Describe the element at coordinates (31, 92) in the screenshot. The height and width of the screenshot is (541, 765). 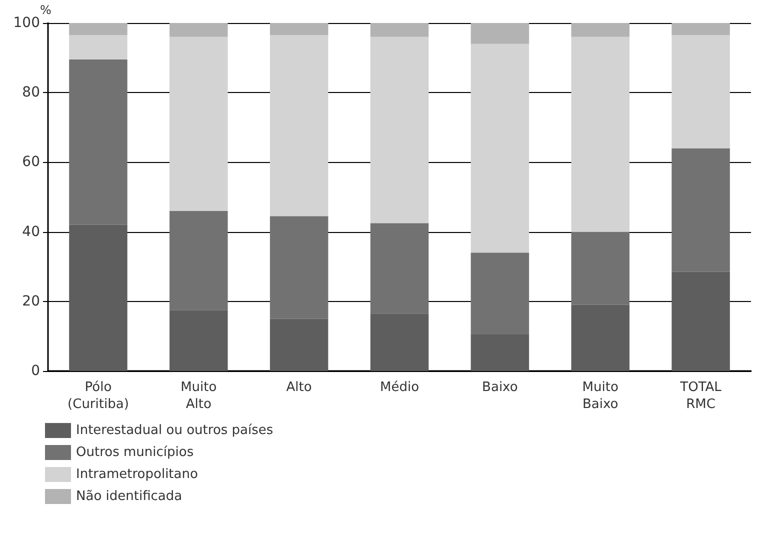
I see `y-tick-label: 80` at that location.